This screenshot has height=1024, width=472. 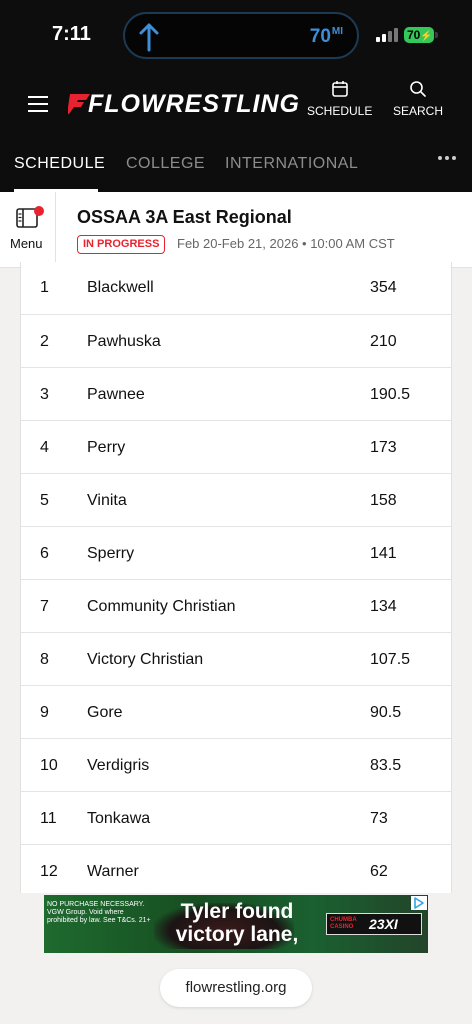 What do you see at coordinates (27, 218) in the screenshot?
I see `menu-panel-icon` at bounding box center [27, 218].